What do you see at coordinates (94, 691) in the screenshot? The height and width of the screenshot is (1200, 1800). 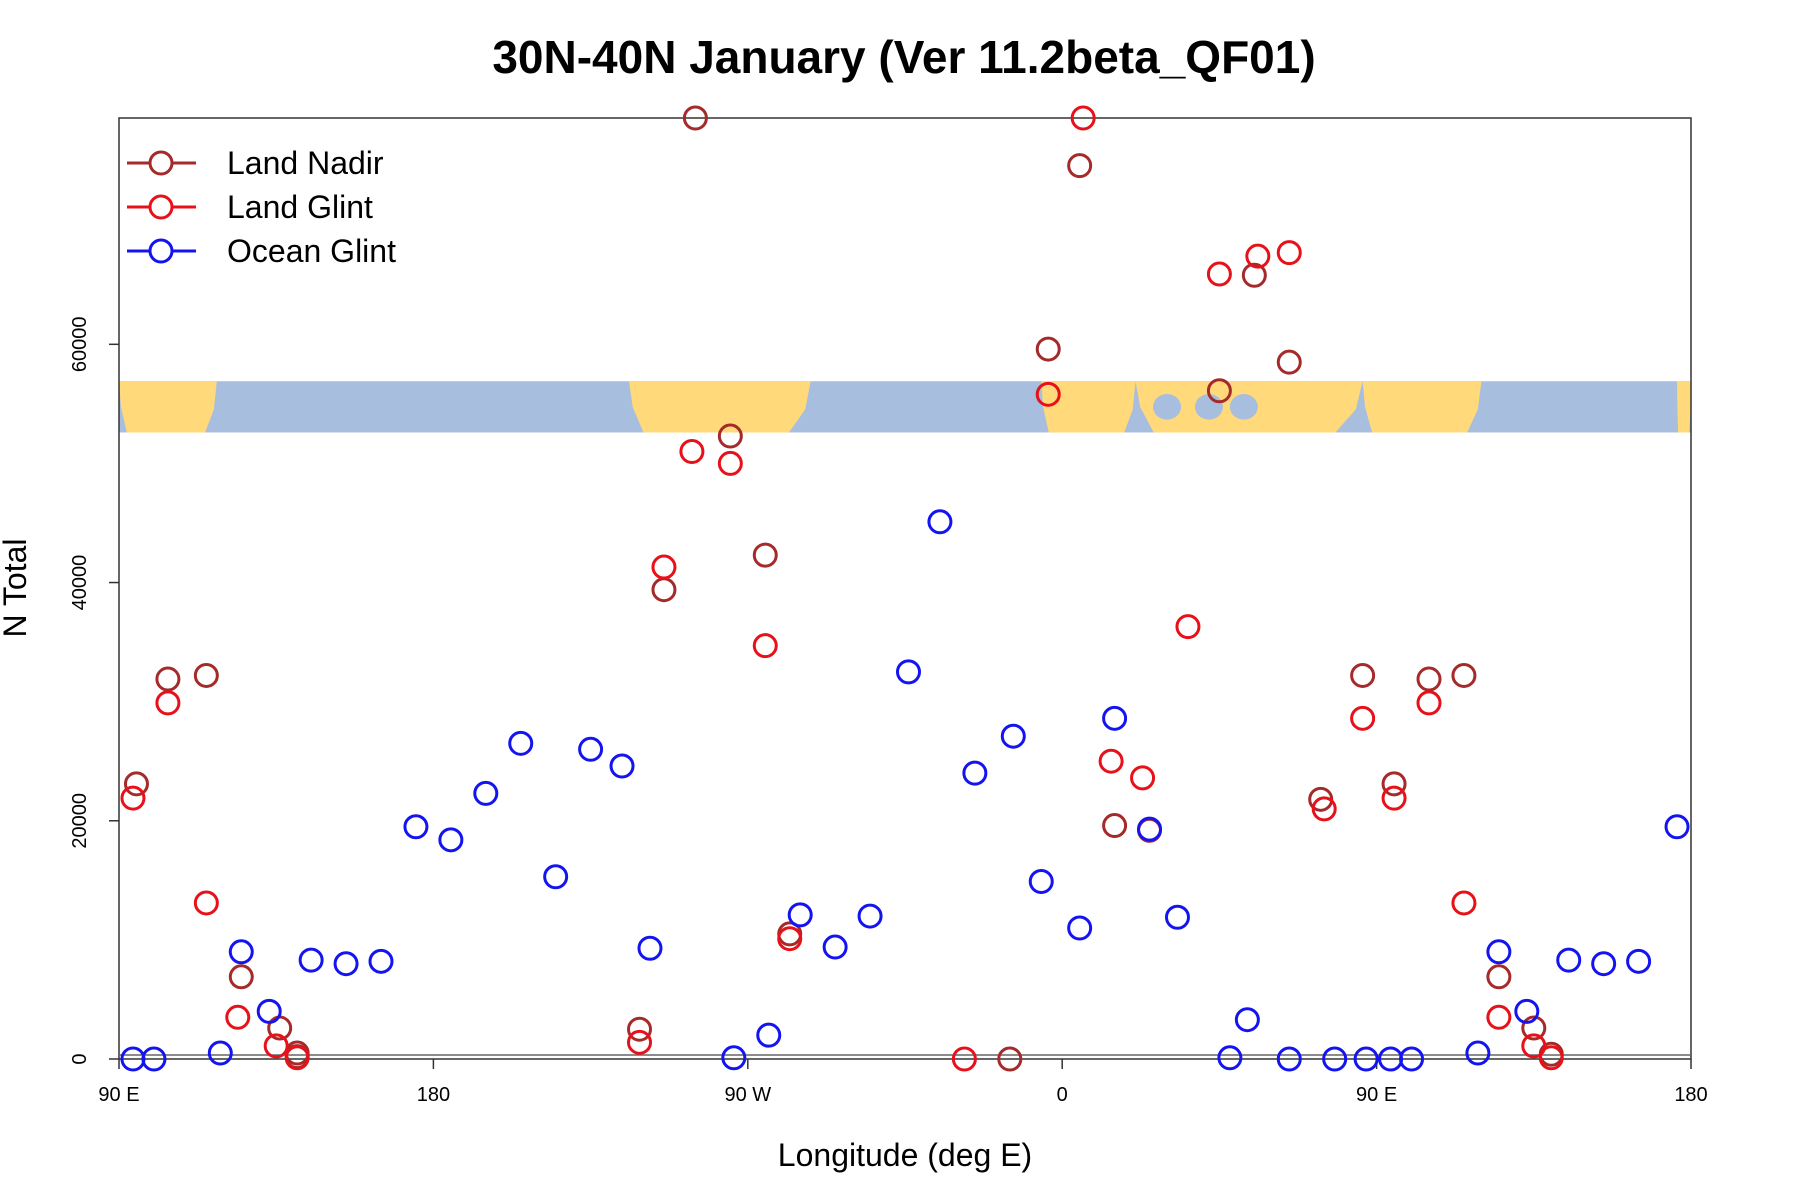 I see `y-axis: 0 20000 40000 60000` at bounding box center [94, 691].